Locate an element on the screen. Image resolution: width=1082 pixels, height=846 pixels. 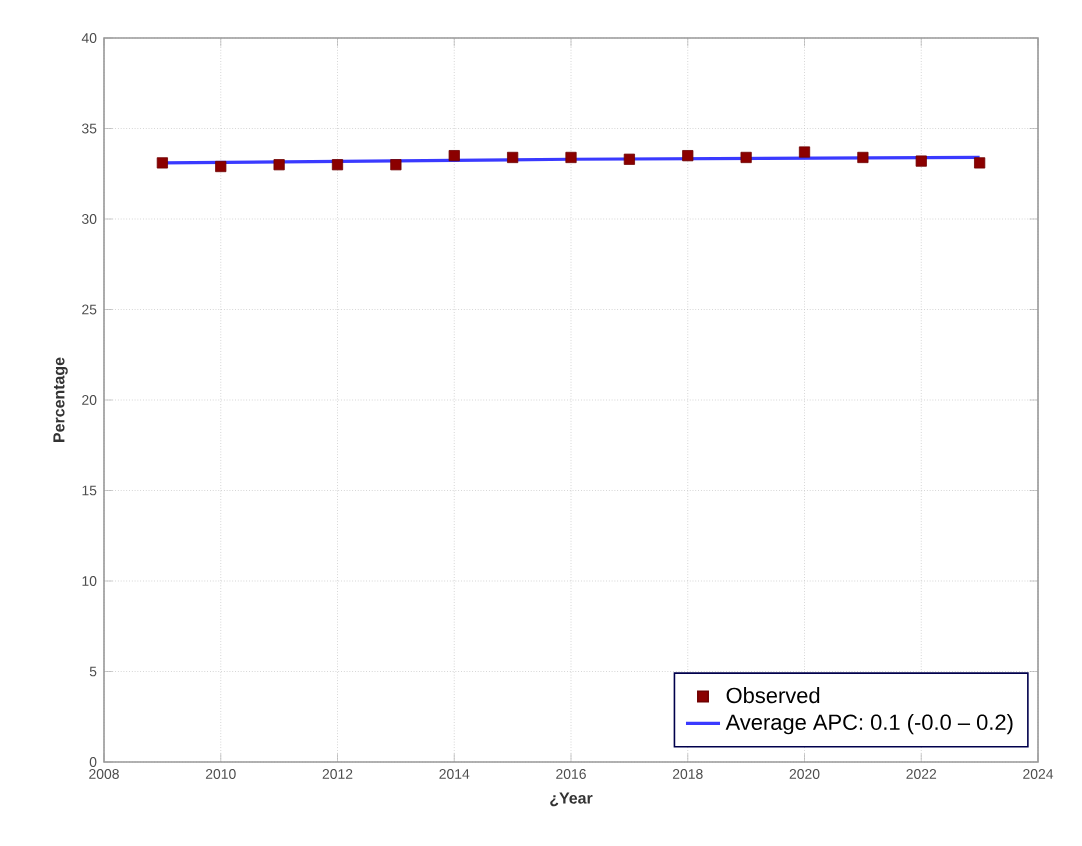
legend-label: Observed is located at coordinates (773, 695).